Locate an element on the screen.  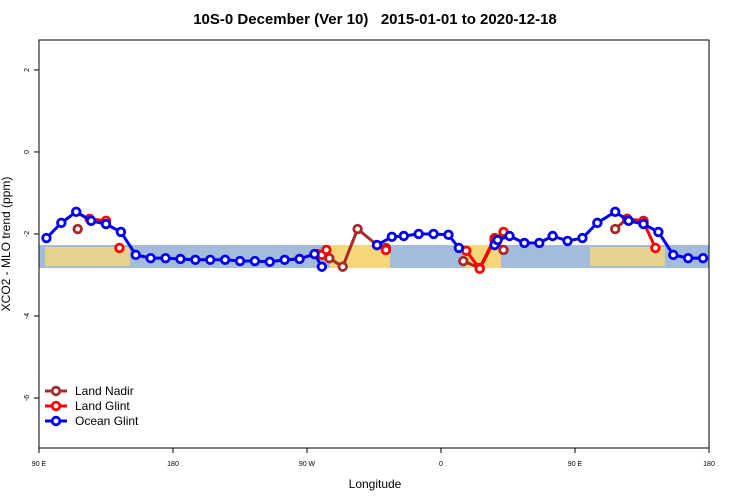
legend-label: Land Nadir is located at coordinates (104, 391).